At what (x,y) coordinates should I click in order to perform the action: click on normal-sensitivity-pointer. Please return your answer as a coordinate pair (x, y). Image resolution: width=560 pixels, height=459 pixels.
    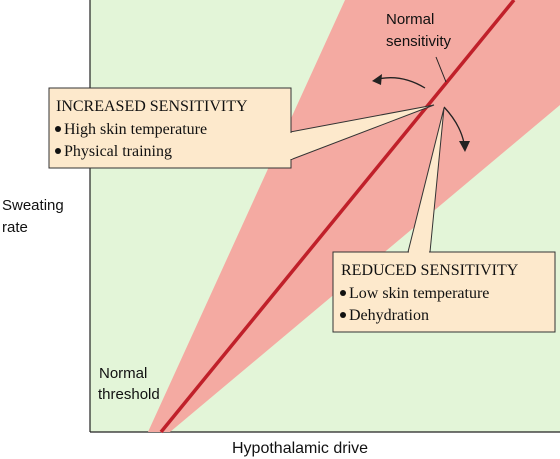
    Looking at the image, I should click on (441, 69).